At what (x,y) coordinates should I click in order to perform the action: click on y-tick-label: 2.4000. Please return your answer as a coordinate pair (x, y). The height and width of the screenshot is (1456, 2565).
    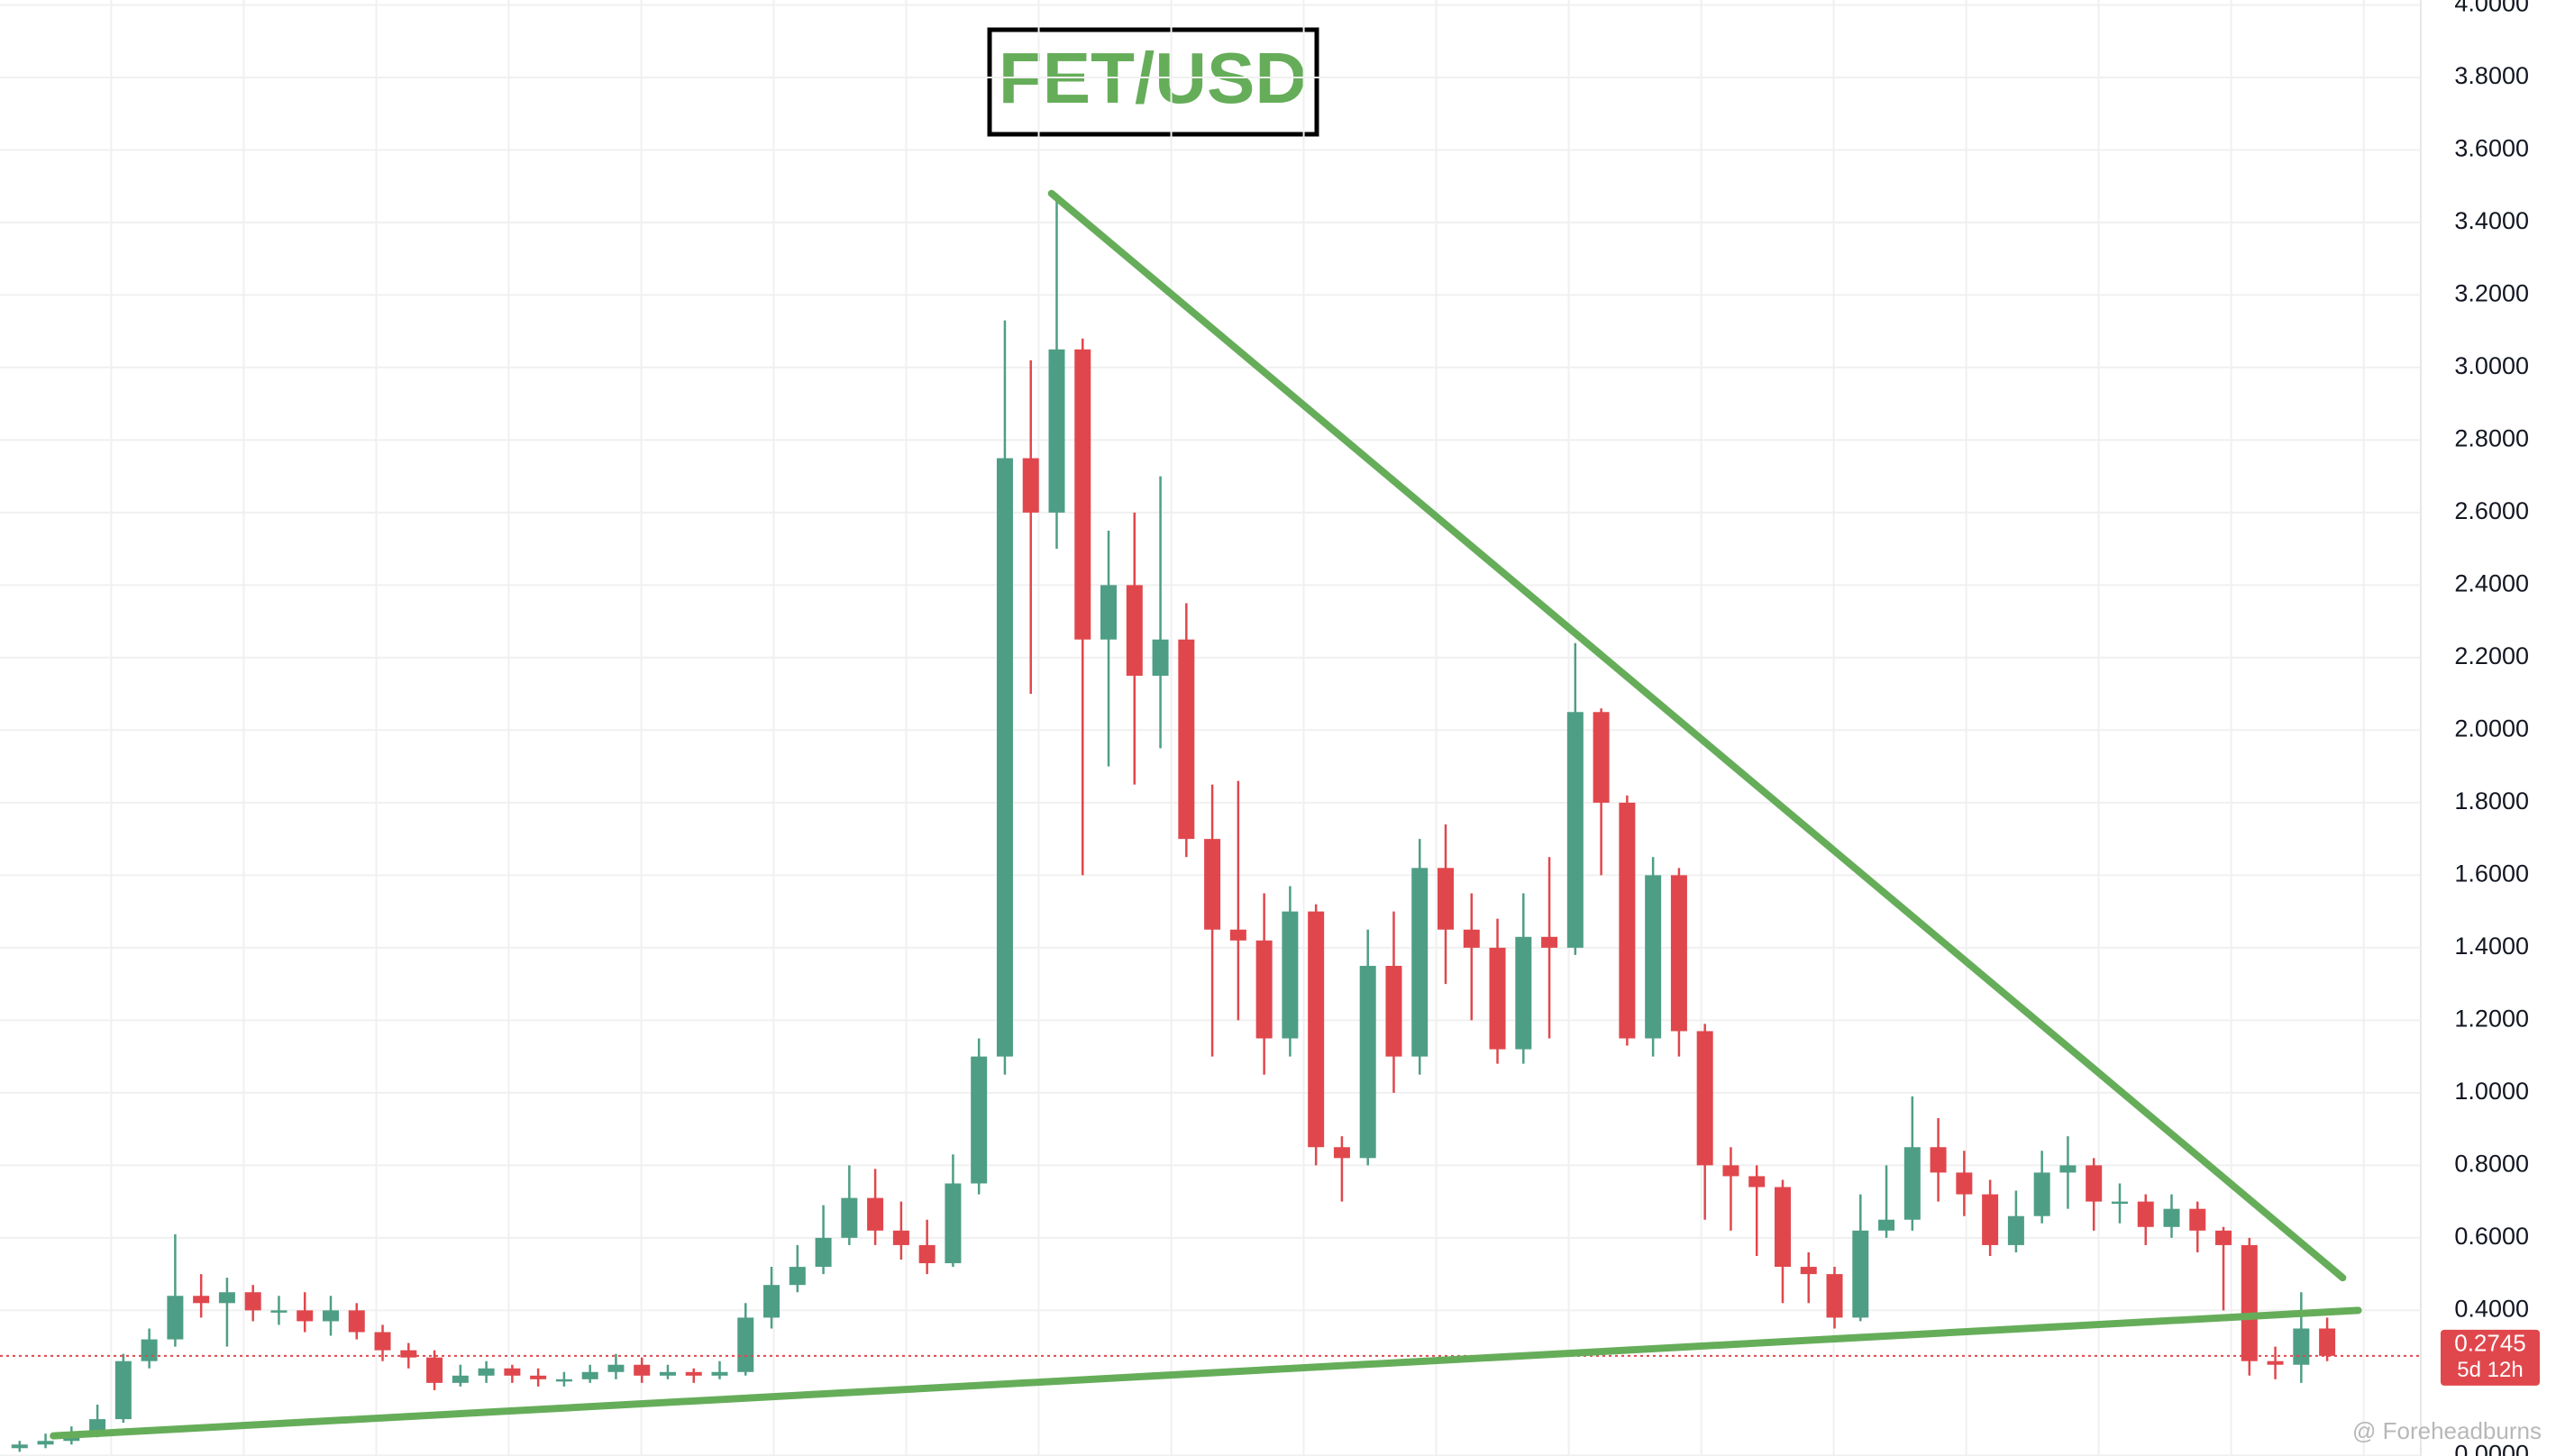
    Looking at the image, I should click on (2491, 584).